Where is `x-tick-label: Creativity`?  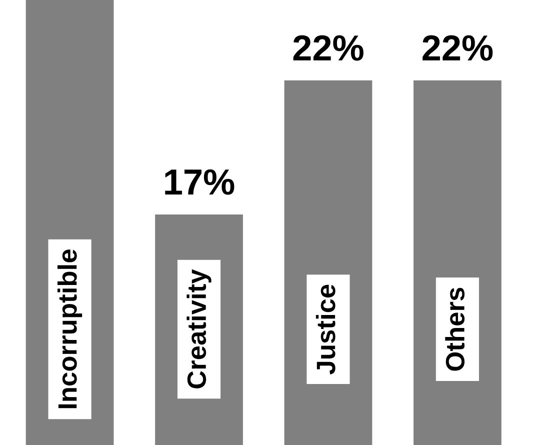 x-tick-label: Creativity is located at coordinates (199, 328).